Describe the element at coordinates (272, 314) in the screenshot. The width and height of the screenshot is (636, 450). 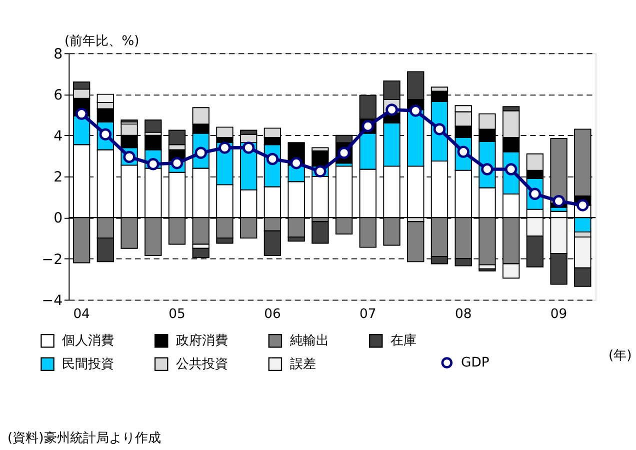
I see `x-tick-label: 06` at that location.